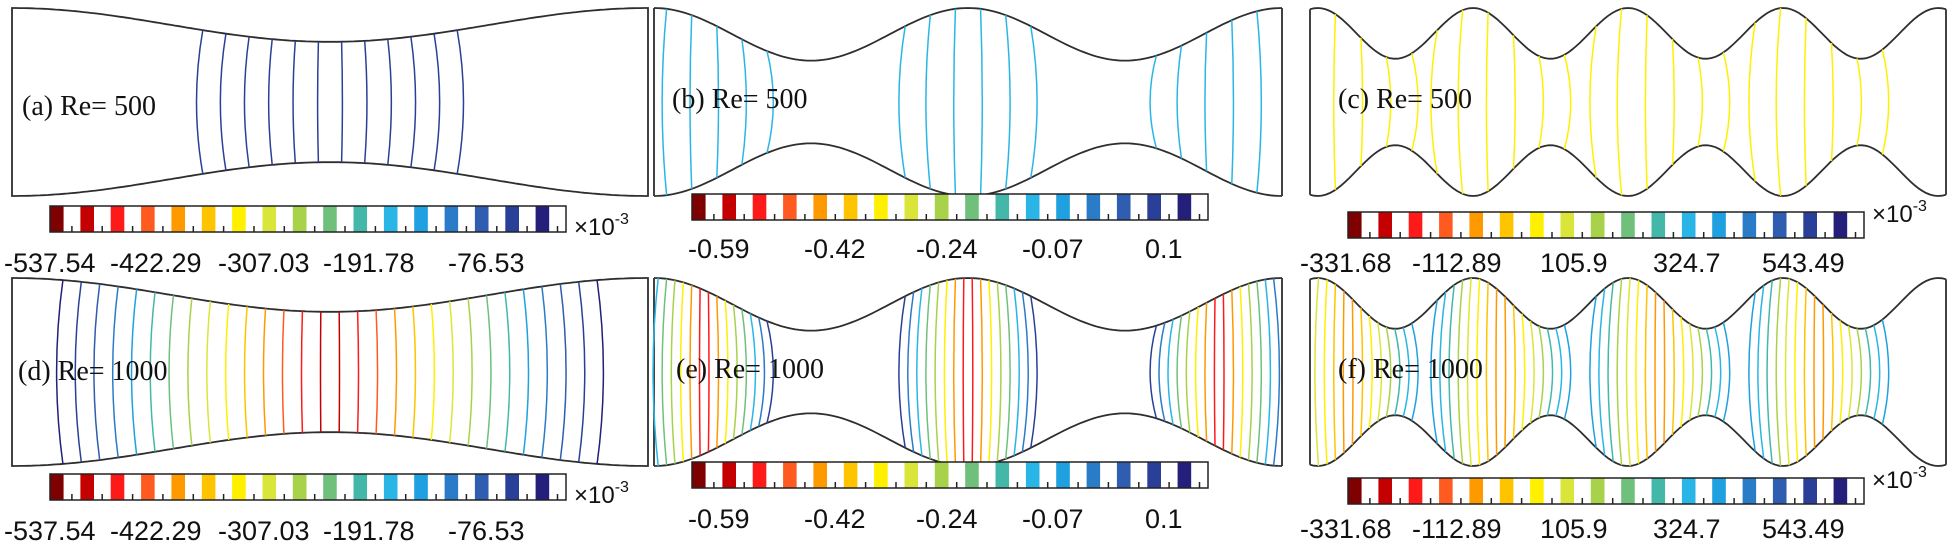 This screenshot has height=548, width=1950. What do you see at coordinates (1164, 249) in the screenshot?
I see `tick-label: 0.1` at bounding box center [1164, 249].